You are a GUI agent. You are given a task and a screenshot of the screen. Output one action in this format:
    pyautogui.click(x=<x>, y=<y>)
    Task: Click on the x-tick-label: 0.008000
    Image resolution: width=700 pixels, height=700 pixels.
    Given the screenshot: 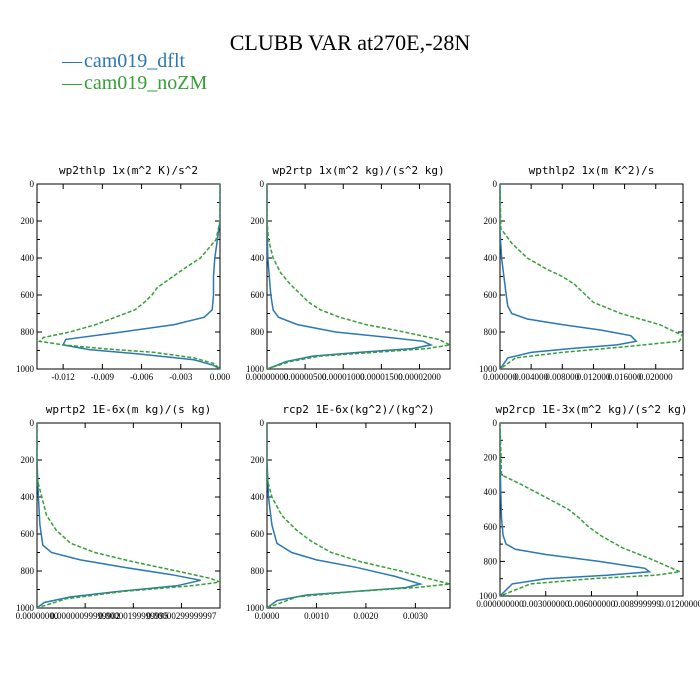 What is the action you would take?
    pyautogui.click(x=562, y=377)
    